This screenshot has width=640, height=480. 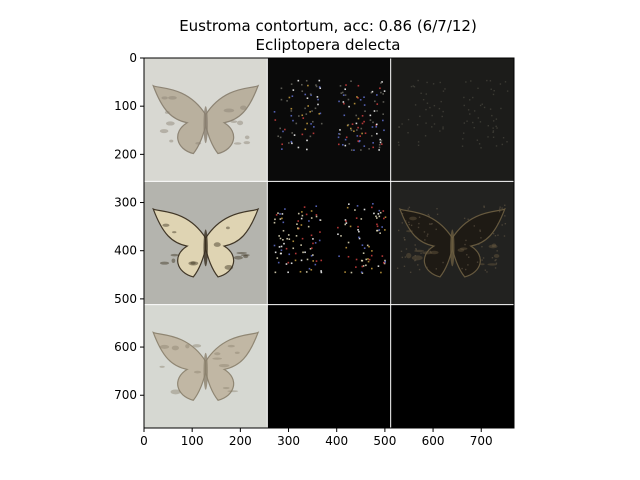 I want to click on x-tick-label: 400, so click(x=336, y=441).